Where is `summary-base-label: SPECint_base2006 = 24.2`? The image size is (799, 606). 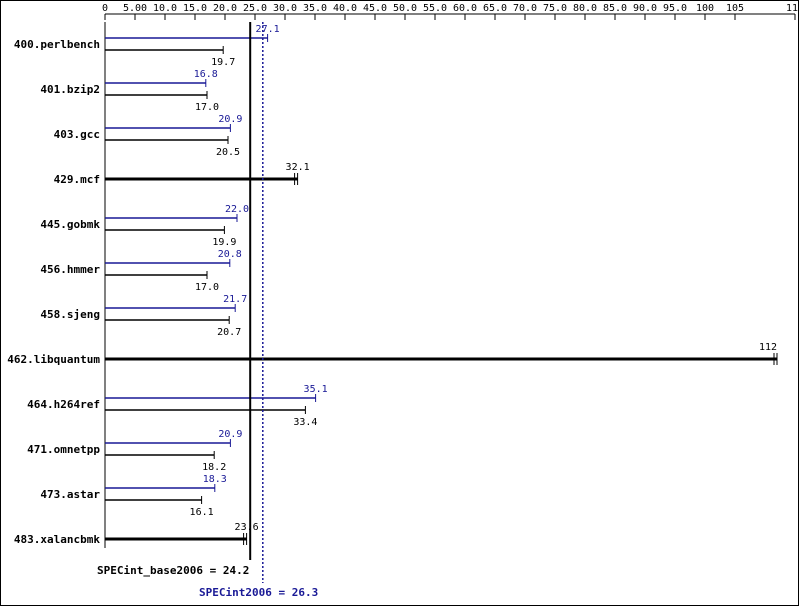
summary-base-label: SPECint_base2006 = 24.2 is located at coordinates (173, 570).